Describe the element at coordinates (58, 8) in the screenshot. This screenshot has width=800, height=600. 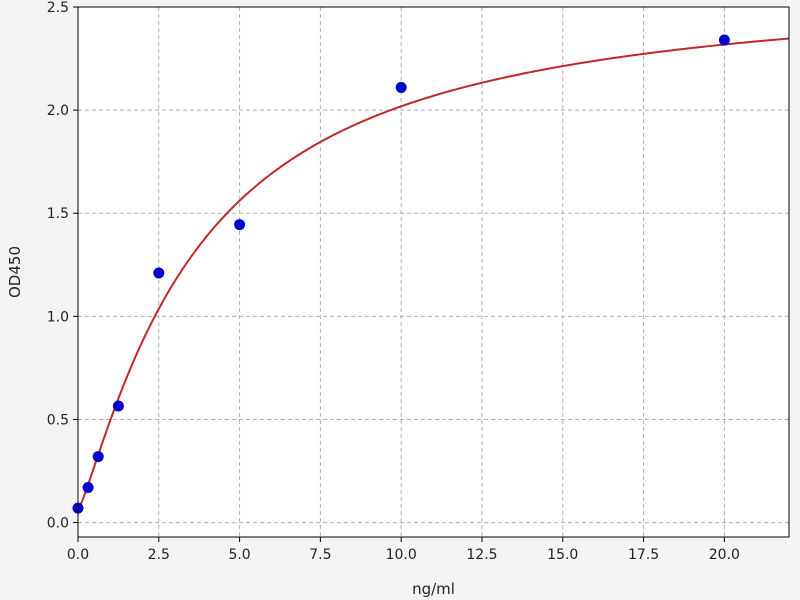
I see `y-tick-label: 2.5` at that location.